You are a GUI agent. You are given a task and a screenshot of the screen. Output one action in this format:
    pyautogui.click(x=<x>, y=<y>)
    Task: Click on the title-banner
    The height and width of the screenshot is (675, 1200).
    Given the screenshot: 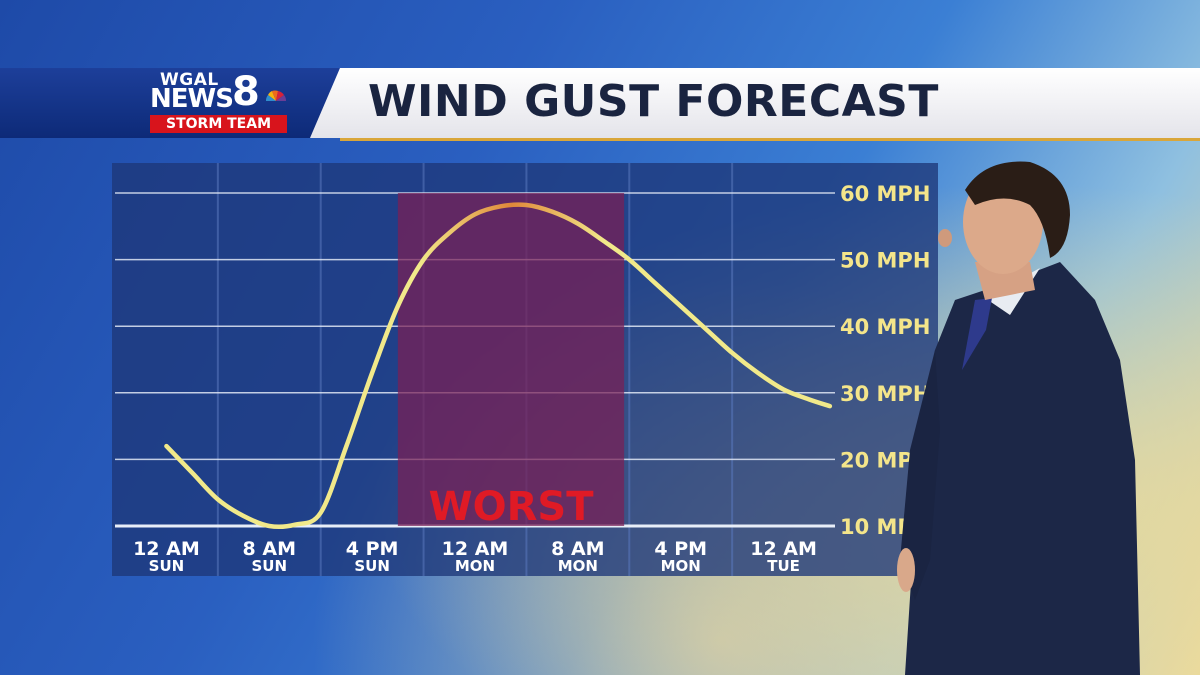 What is the action you would take?
    pyautogui.click(x=755, y=103)
    